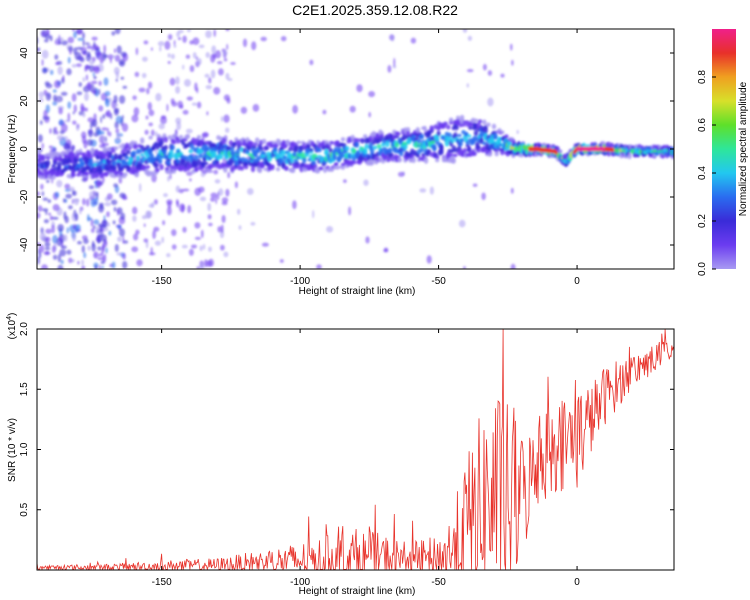 The image size is (750, 600). Describe the element at coordinates (702, 221) in the screenshot. I see `colorbar-tick-label: 0.2` at that location.